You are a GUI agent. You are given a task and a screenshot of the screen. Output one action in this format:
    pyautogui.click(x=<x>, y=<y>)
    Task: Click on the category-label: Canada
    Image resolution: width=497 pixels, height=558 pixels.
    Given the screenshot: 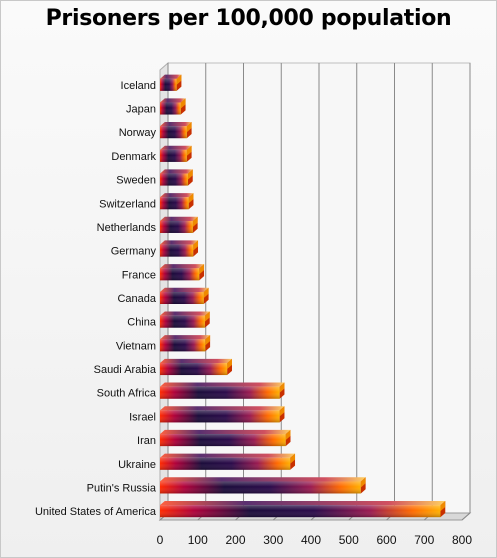 What is the action you would take?
    pyautogui.click(x=136, y=299)
    